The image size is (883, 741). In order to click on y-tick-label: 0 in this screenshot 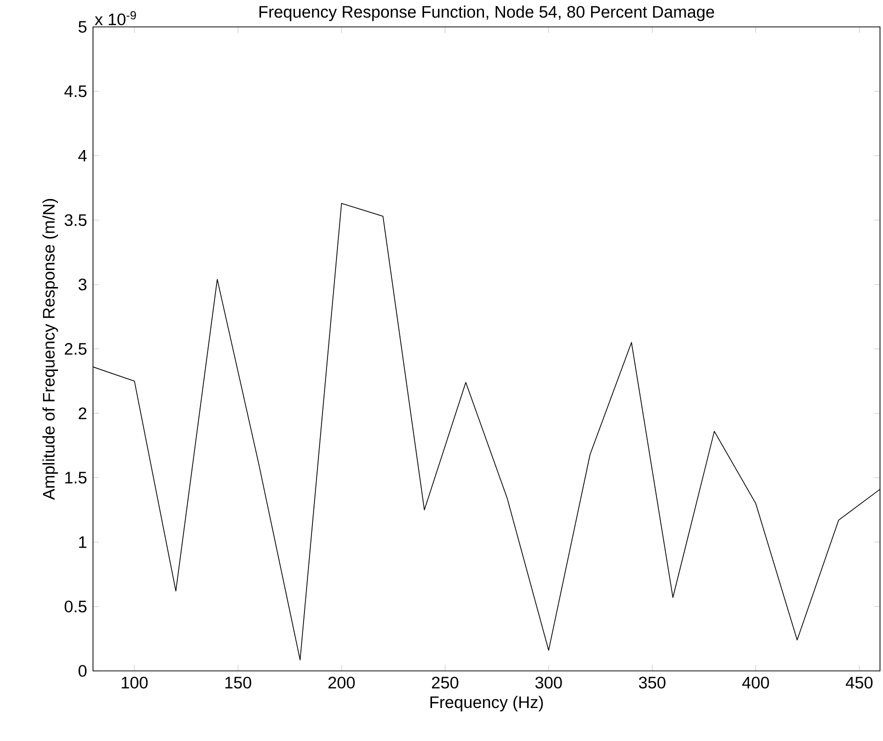, I will do `click(82, 671)`.